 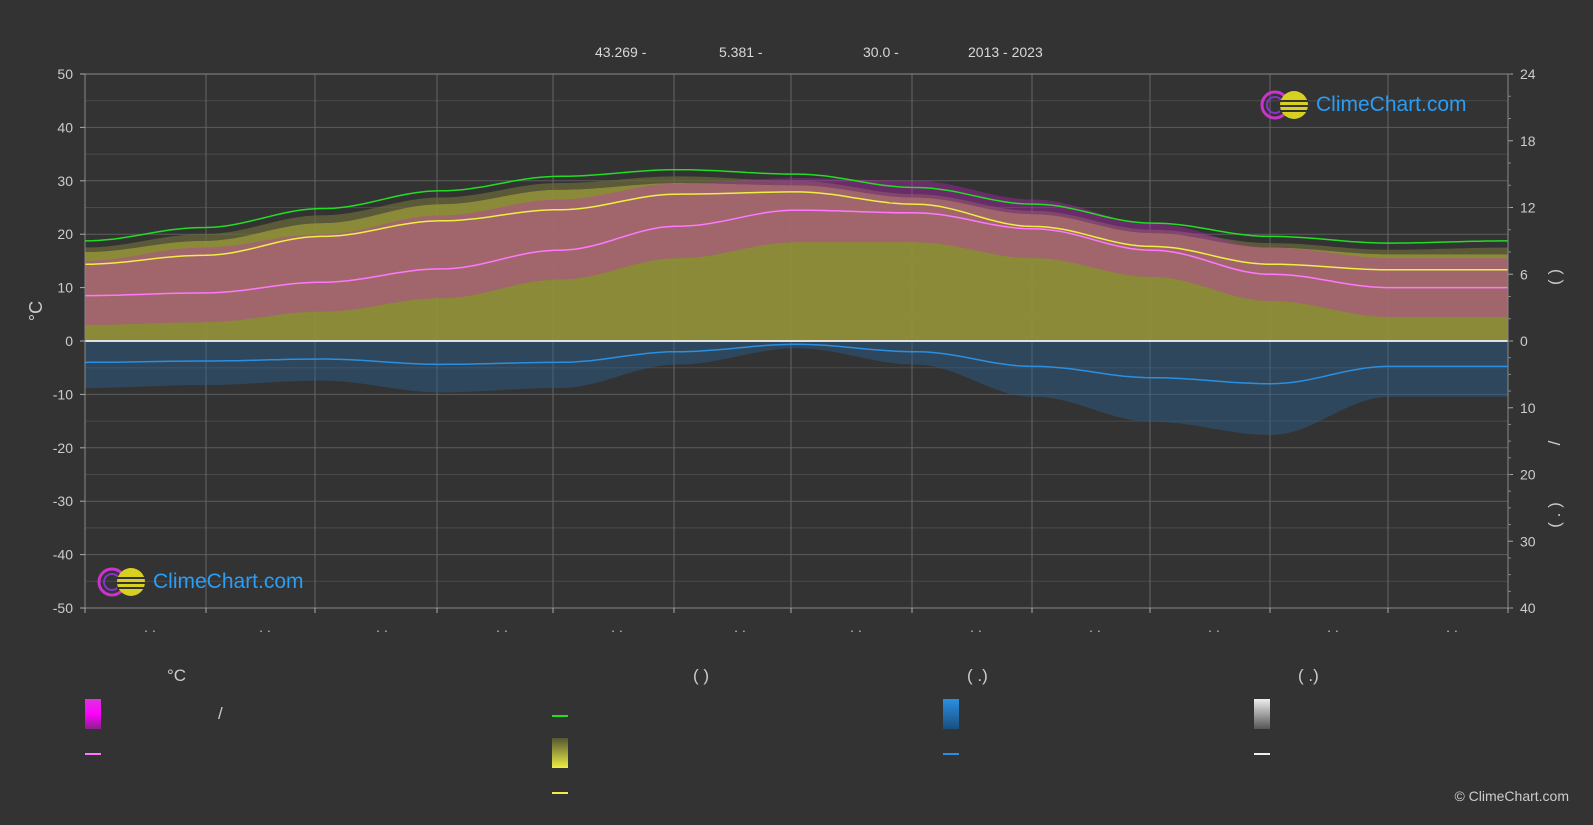 I want to click on daylight-line, so click(x=796, y=206).